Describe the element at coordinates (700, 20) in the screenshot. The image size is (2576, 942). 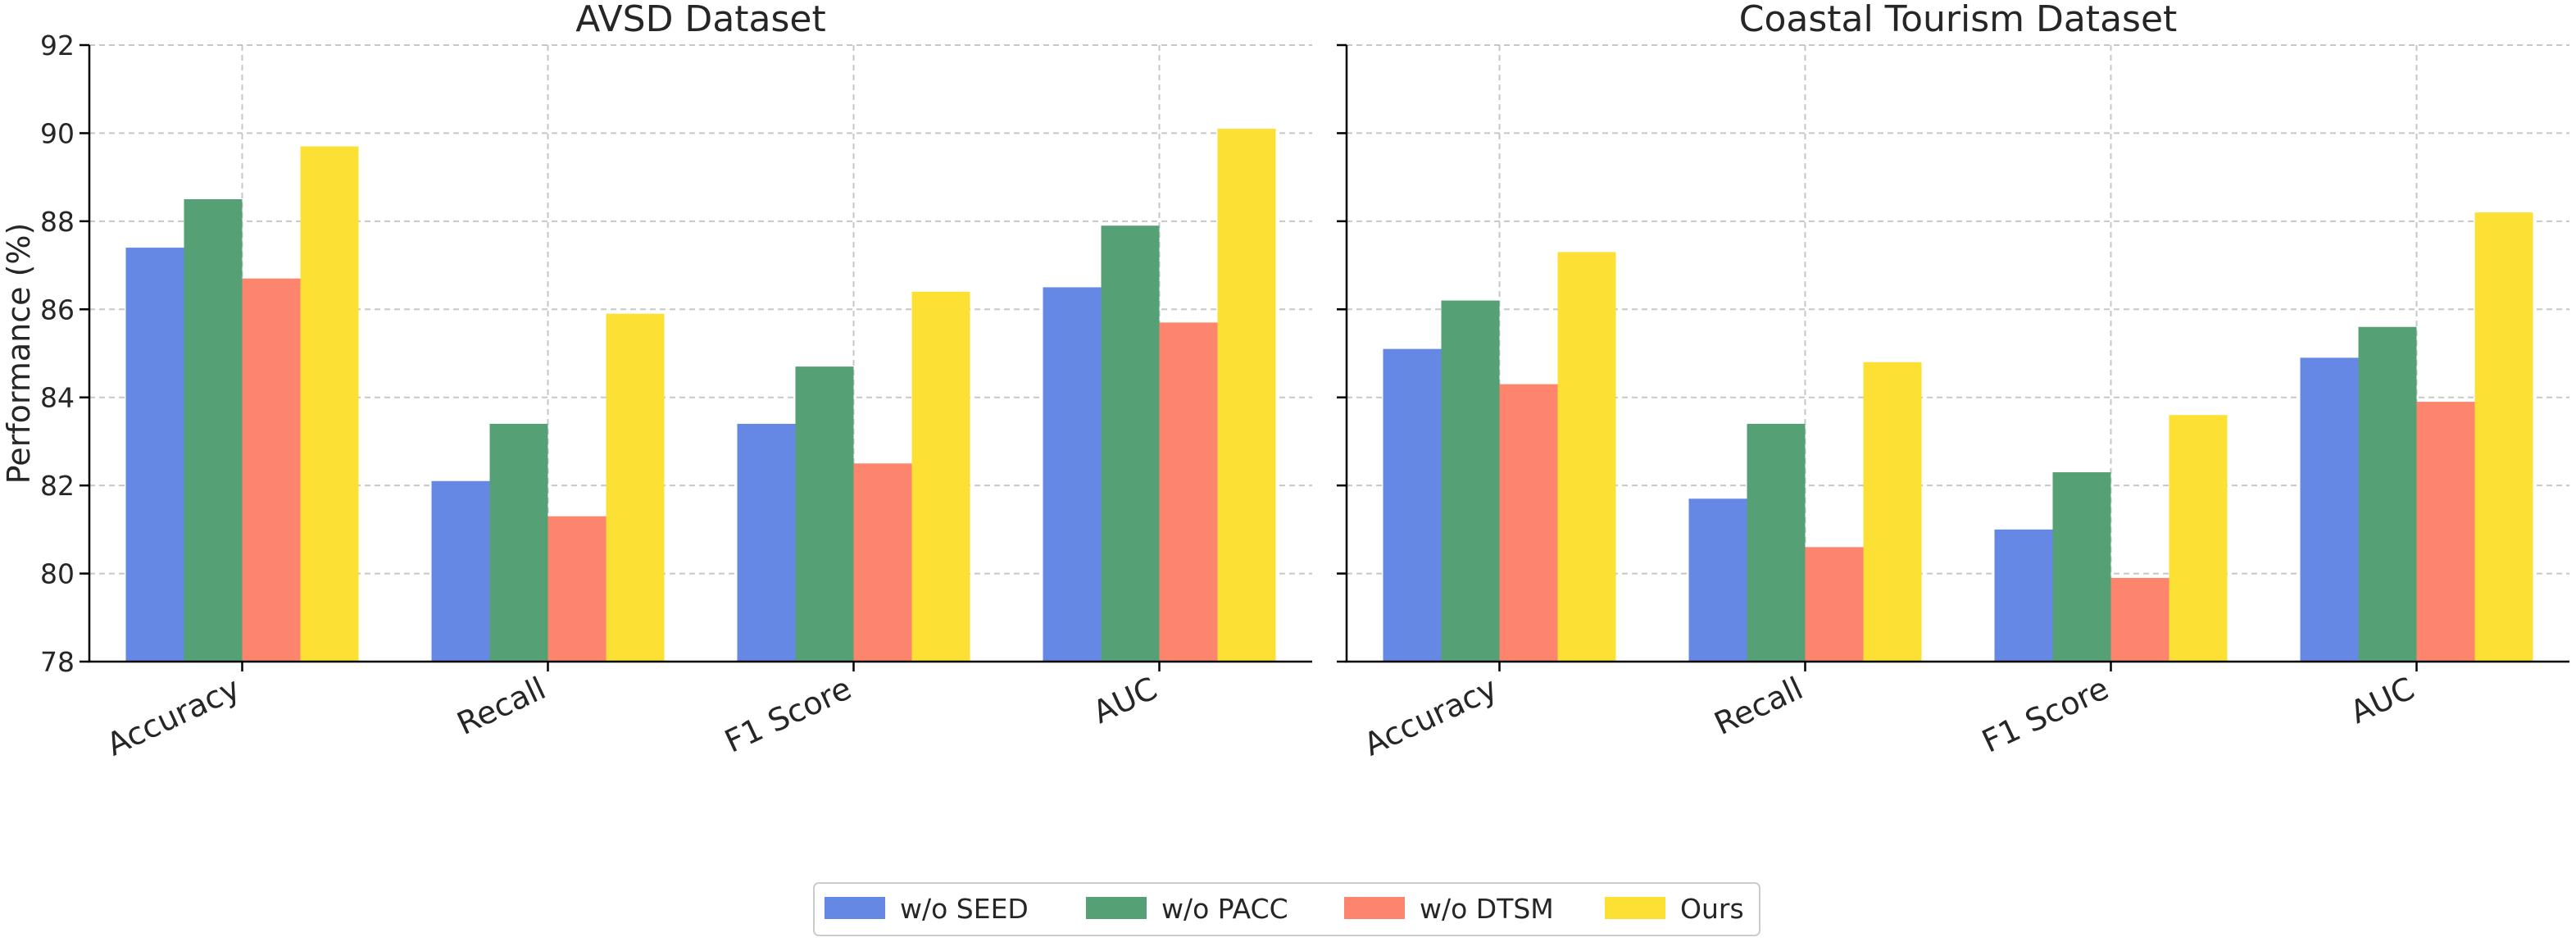
I see `chart-title: AVSD Dataset` at that location.